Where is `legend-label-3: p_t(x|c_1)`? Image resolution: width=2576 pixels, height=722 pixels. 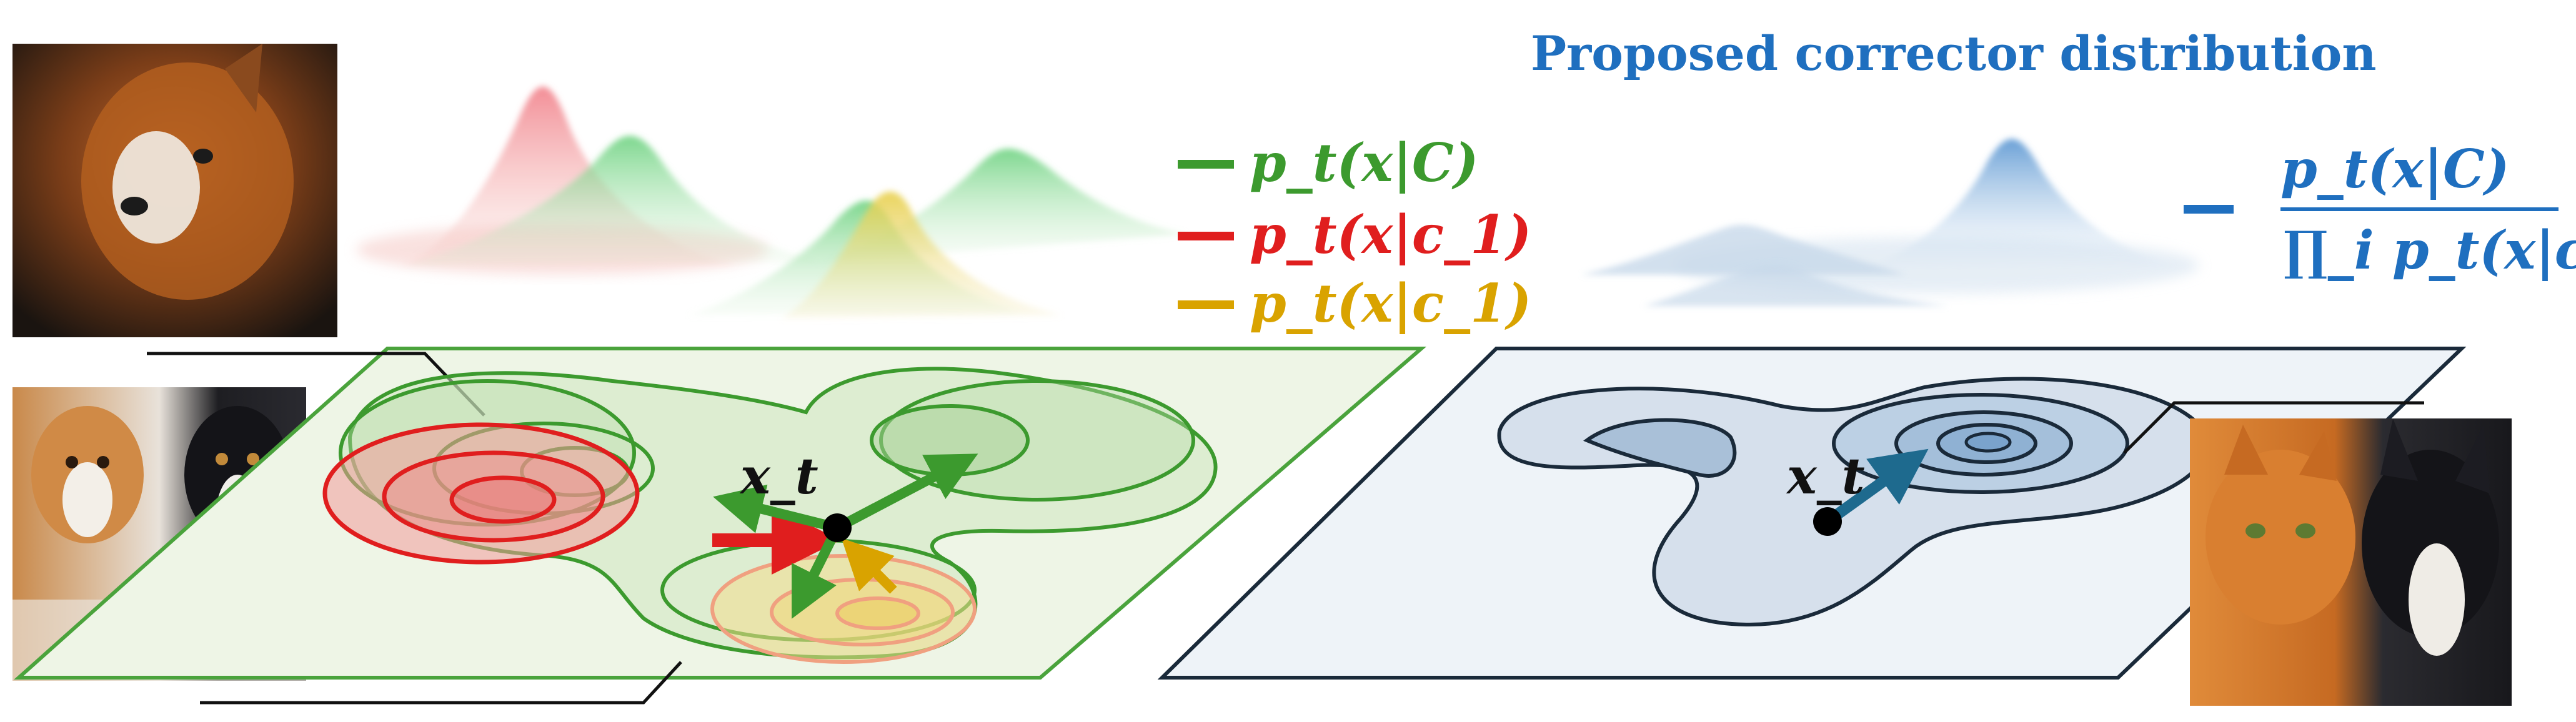 legend-label-3: p_t(x|c_1) is located at coordinates (1390, 304).